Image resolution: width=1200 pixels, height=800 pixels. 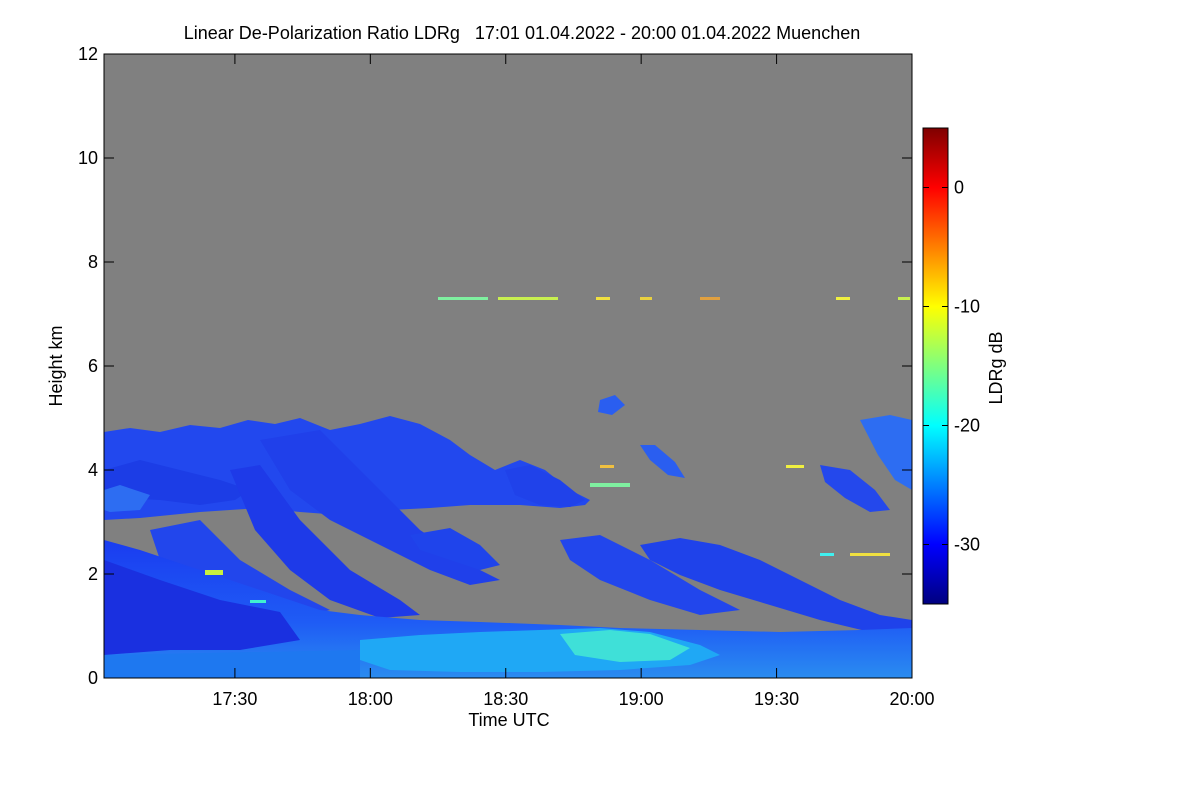 I want to click on colorbar-ticks: 0 -10 -20 -30, so click(x=951, y=366).